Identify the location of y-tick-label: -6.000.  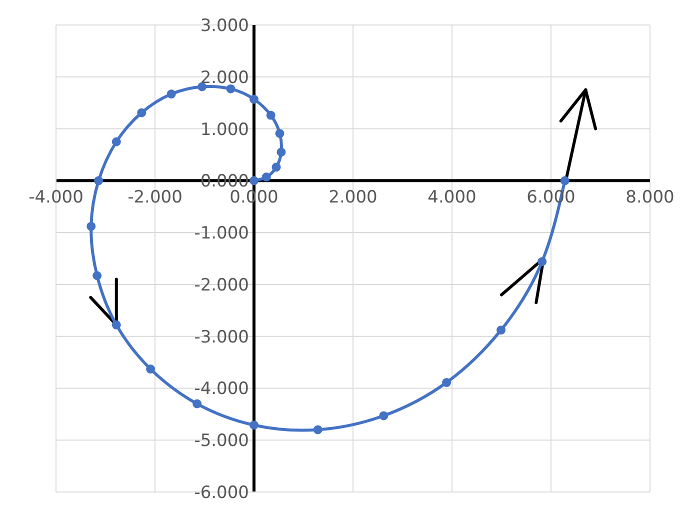
(221, 493).